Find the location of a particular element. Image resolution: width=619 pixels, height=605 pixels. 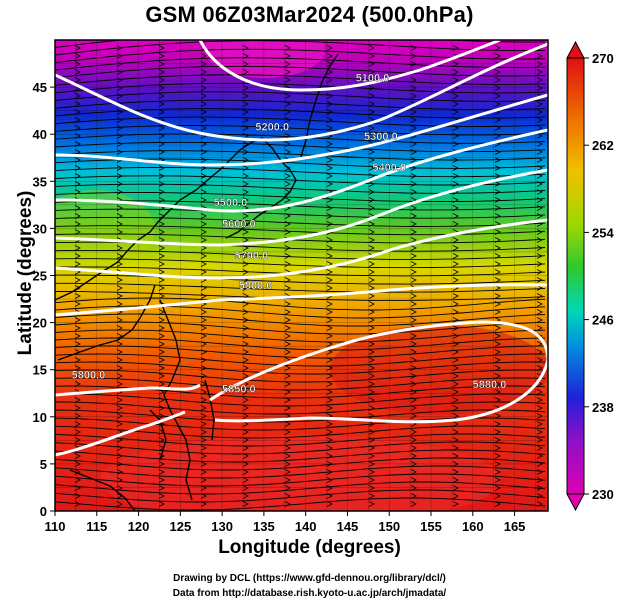

x-tick-label: 145 is located at coordinates (348, 526).